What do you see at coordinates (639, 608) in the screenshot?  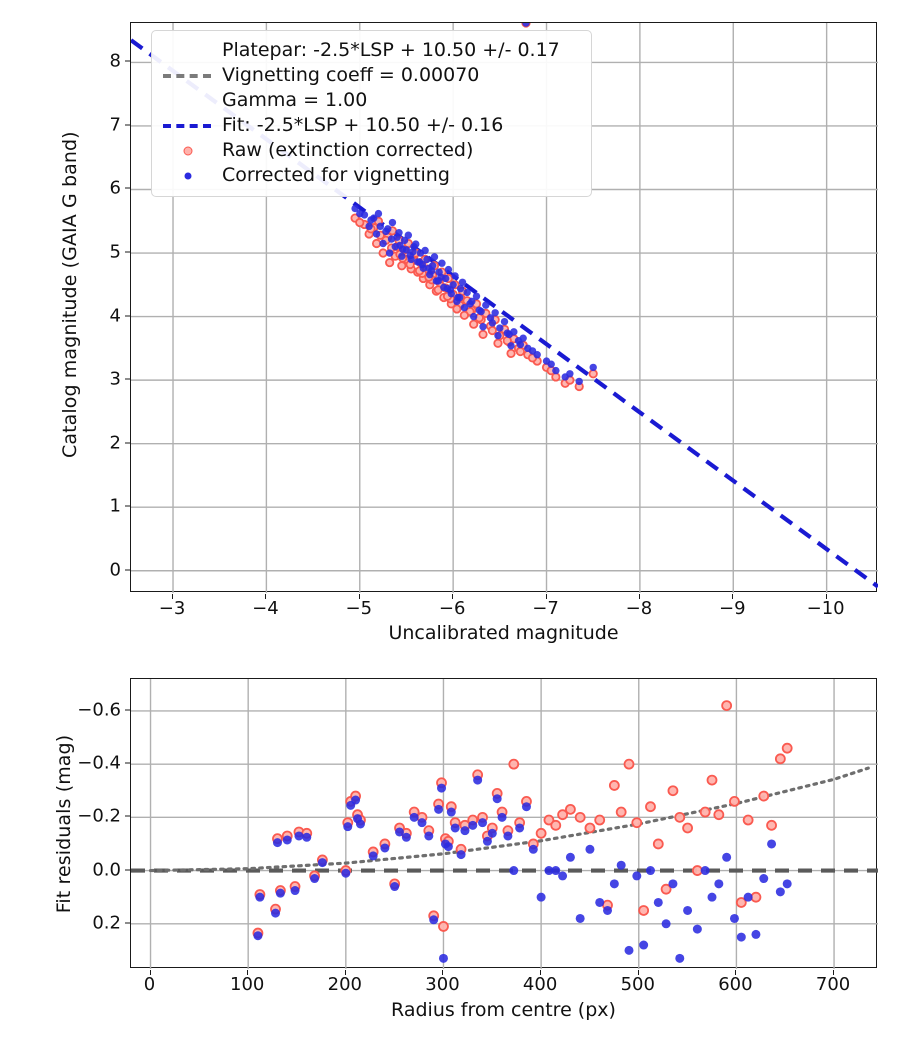 I see `tick-label-x: −8` at bounding box center [639, 608].